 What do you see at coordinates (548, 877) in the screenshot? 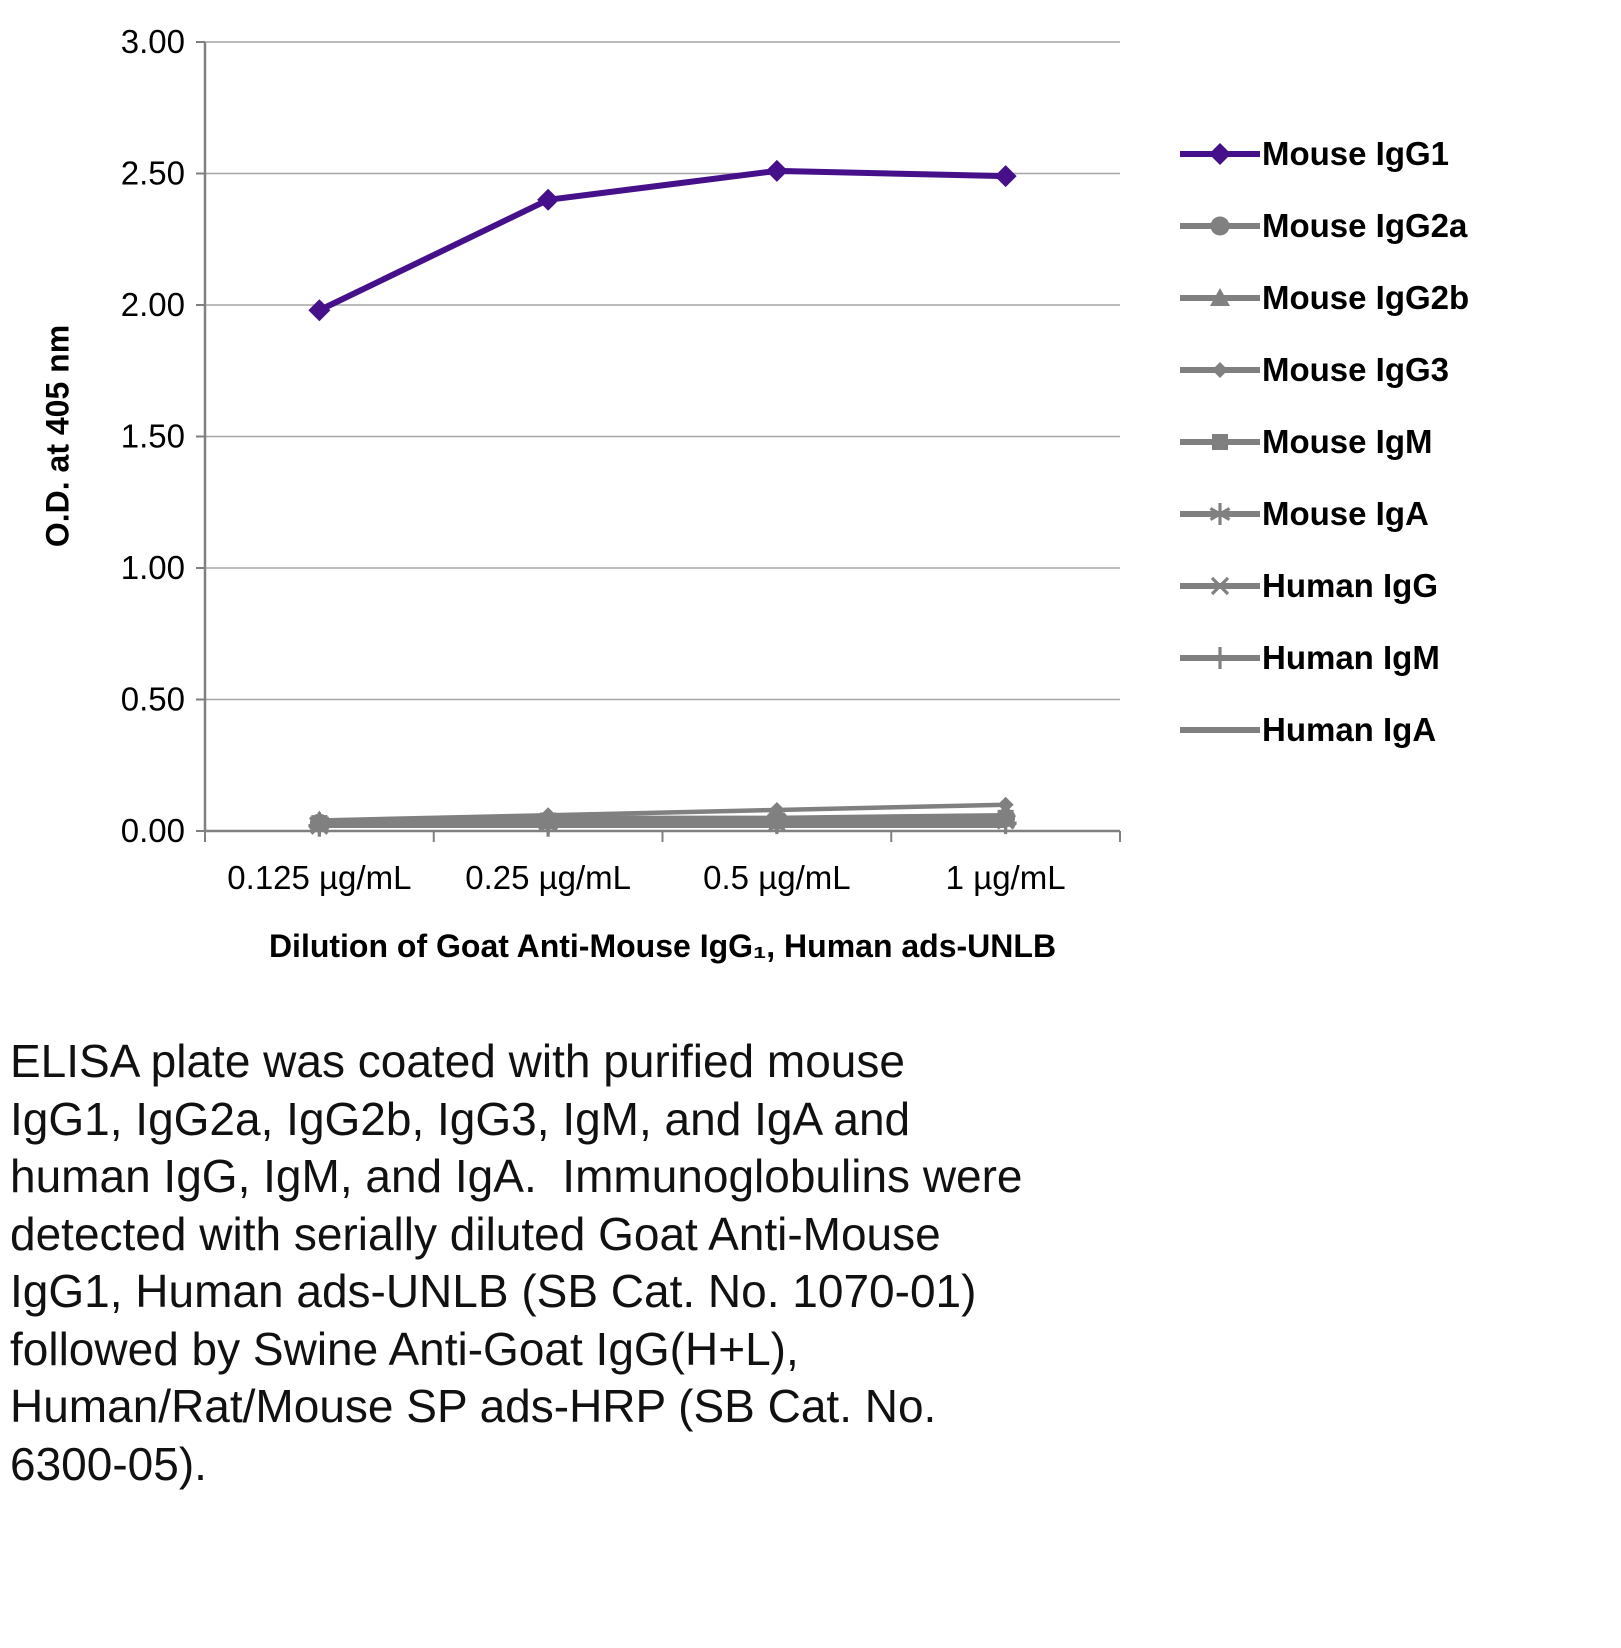
I see `x-tick-label: 0.25 µg/mL` at bounding box center [548, 877].